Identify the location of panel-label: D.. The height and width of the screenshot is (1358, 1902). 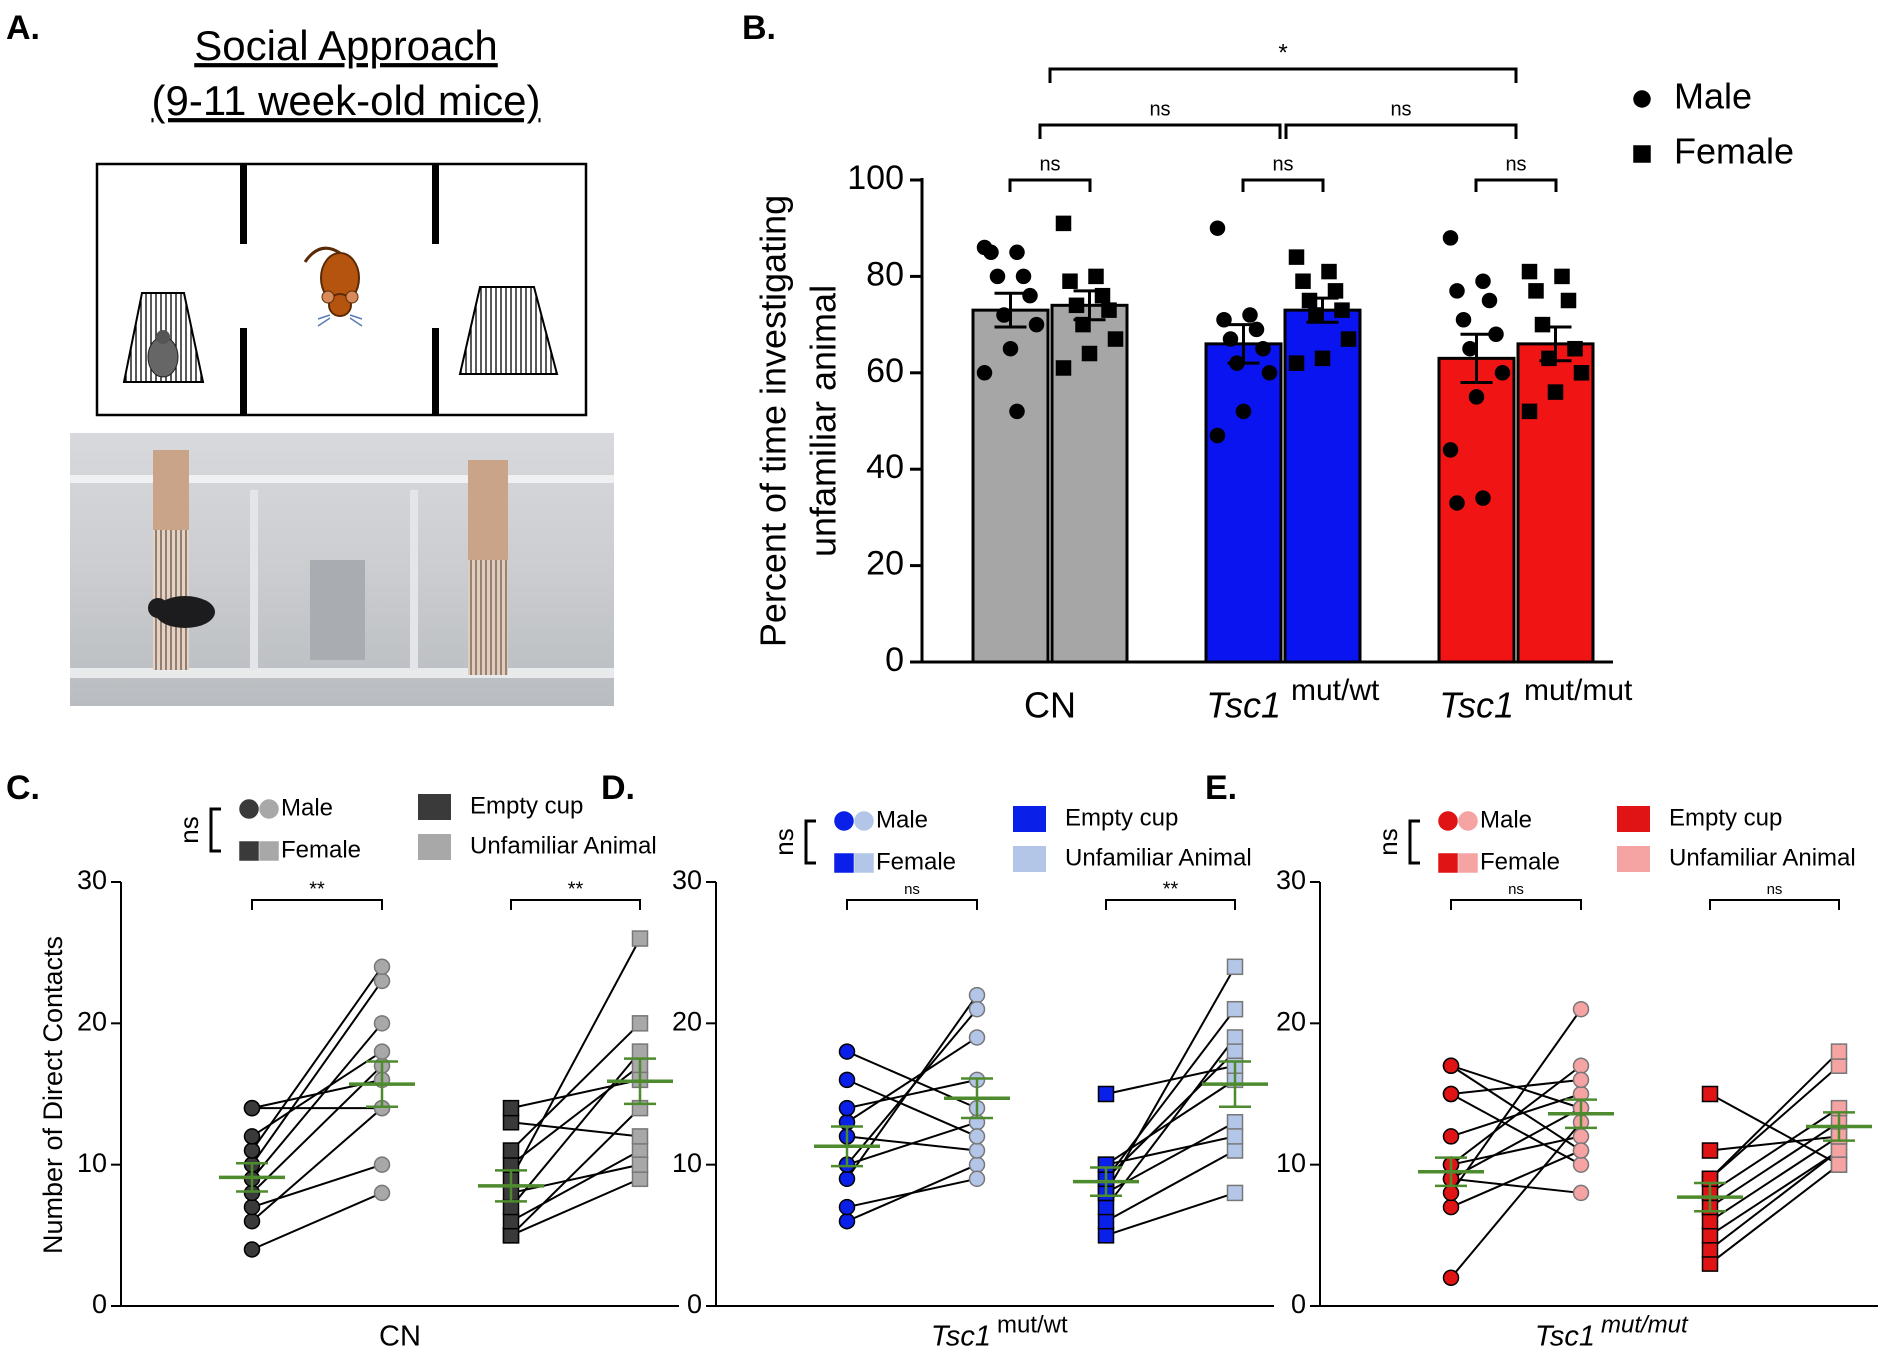
(618, 788).